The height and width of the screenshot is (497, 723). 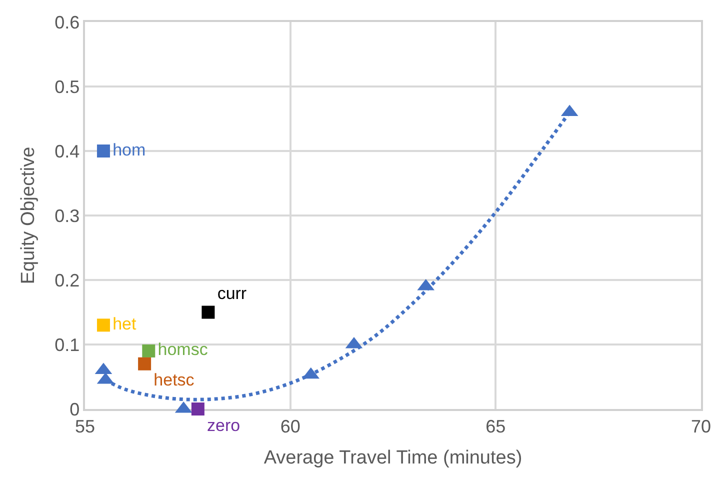 What do you see at coordinates (149, 351) in the screenshot?
I see `point` at bounding box center [149, 351].